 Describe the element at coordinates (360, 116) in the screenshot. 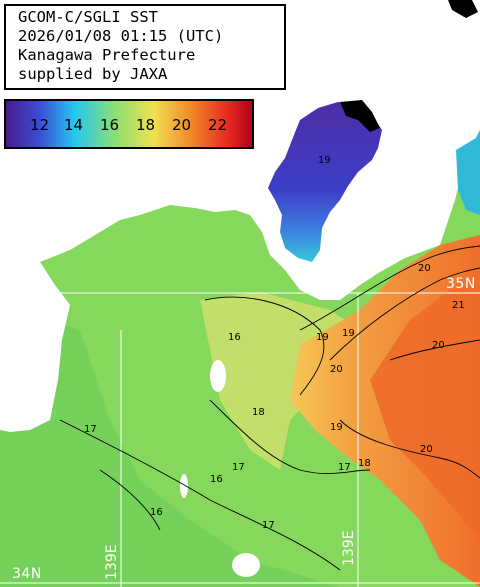

I see `bay-dark-patch` at that location.